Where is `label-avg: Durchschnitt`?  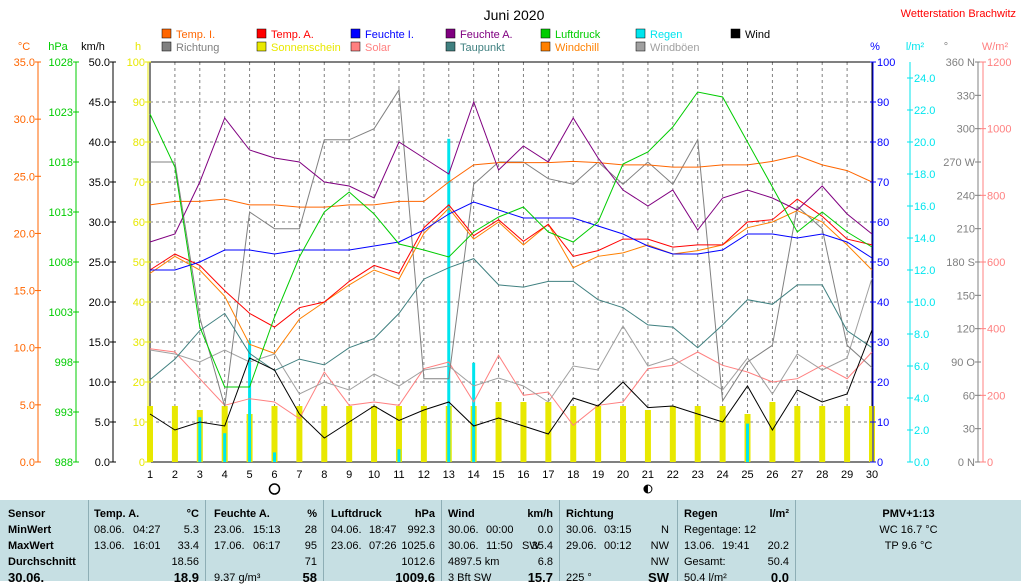 label-avg: Durchschnitt is located at coordinates (42, 562).